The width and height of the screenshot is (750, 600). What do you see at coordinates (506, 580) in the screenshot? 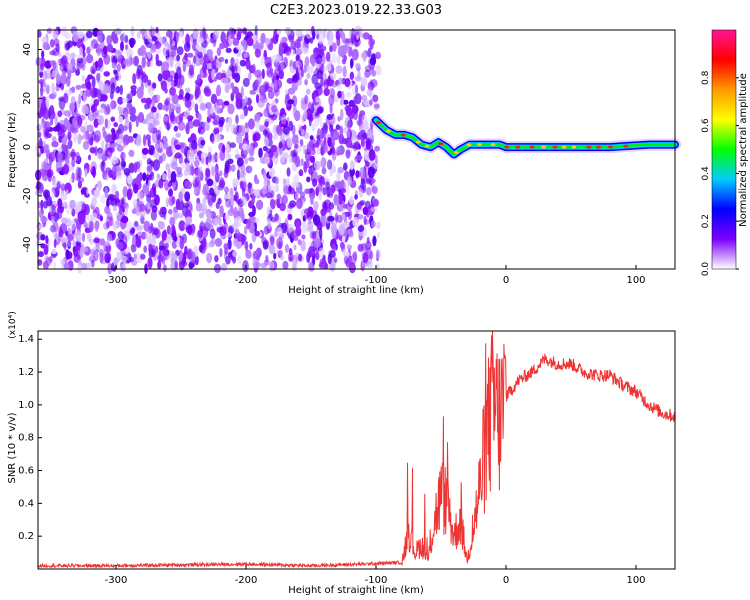
I see `snr-x-tick-label: 0` at bounding box center [506, 580].